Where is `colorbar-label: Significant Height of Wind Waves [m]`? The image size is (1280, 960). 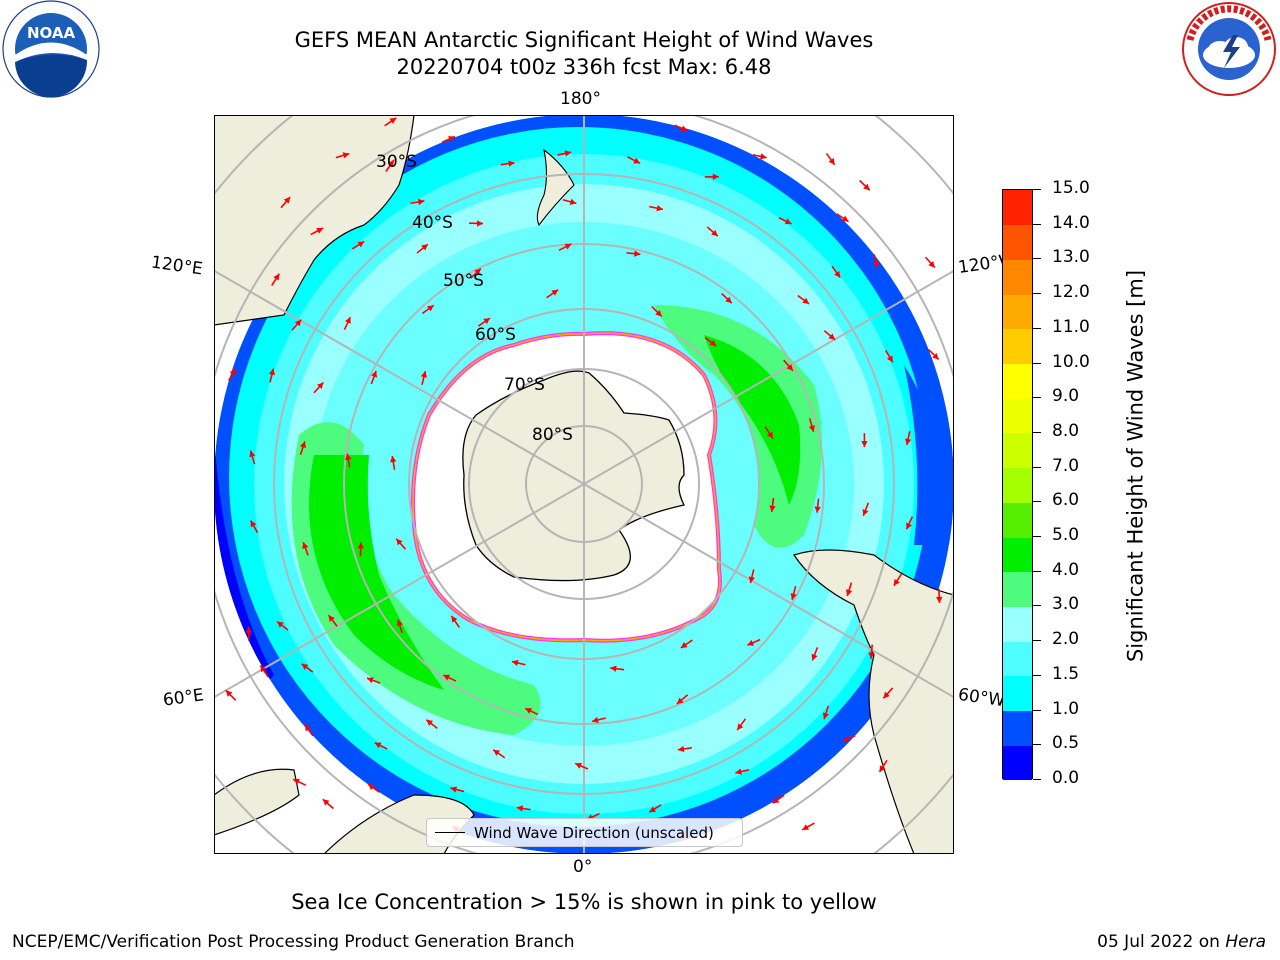 colorbar-label: Significant Height of Wind Waves [m] is located at coordinates (1135, 466).